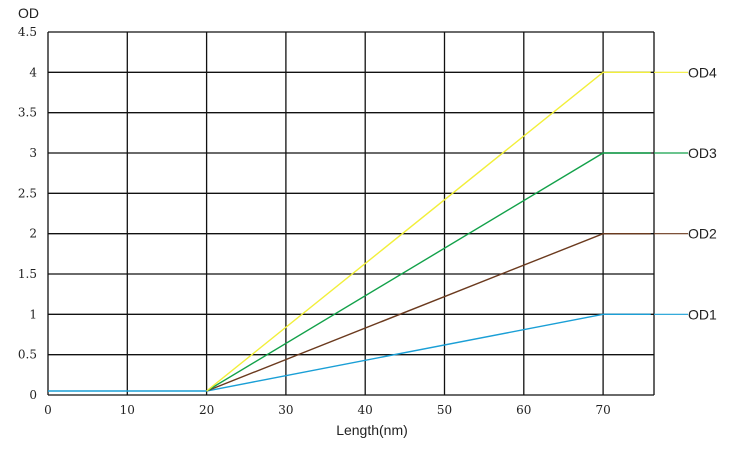  What do you see at coordinates (27, 32) in the screenshot?
I see `y-tick-label: 4.5` at bounding box center [27, 32].